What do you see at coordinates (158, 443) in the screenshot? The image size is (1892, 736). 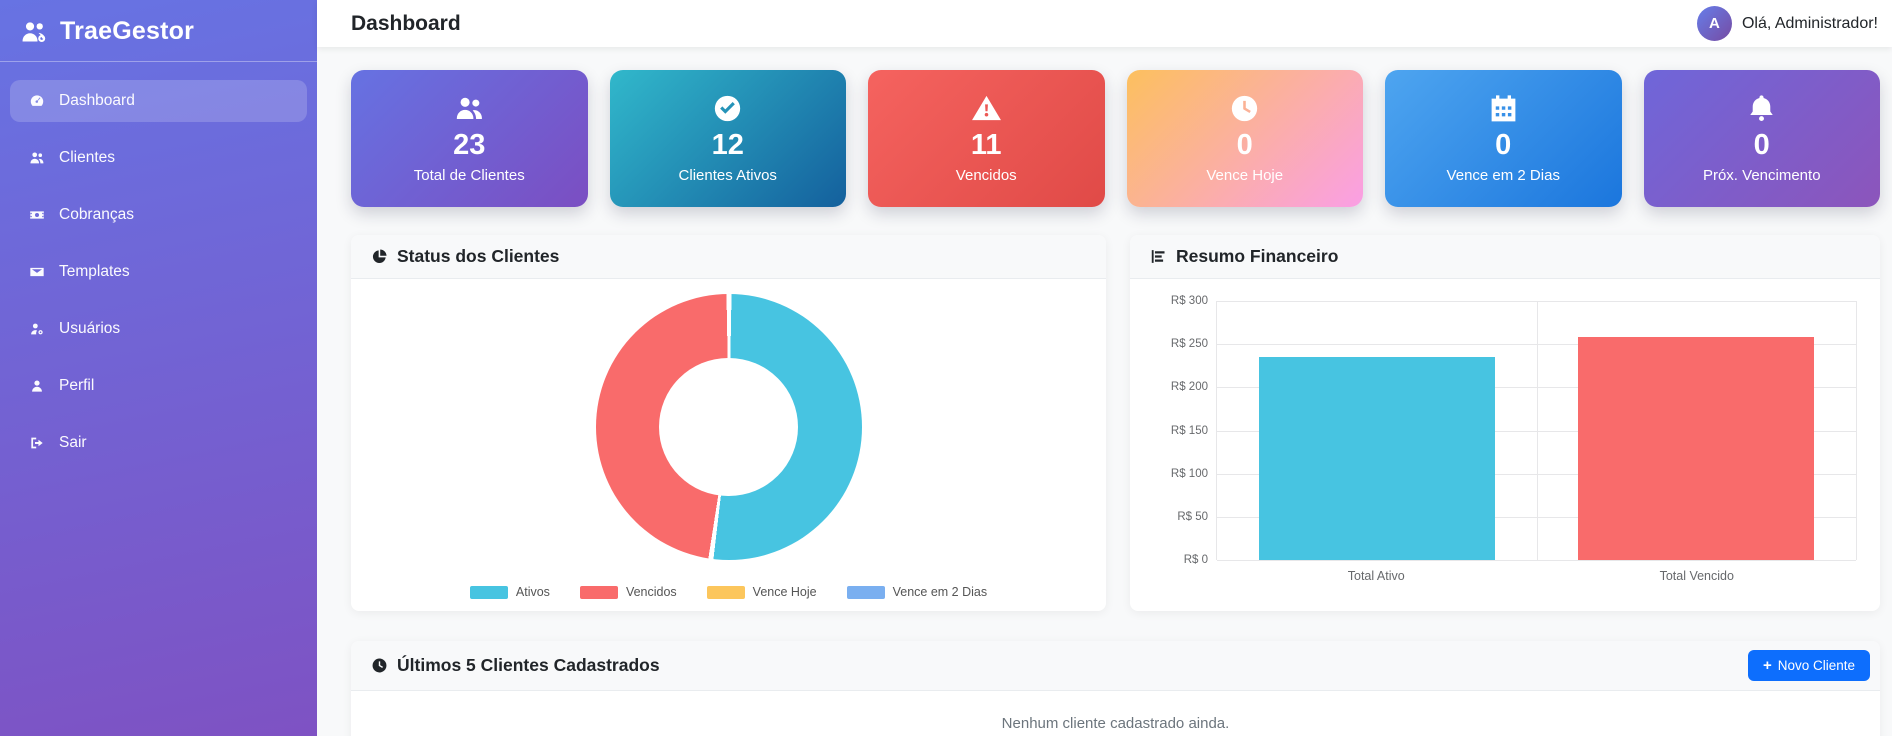 I see `sidebar-item-sair: Sair` at bounding box center [158, 443].